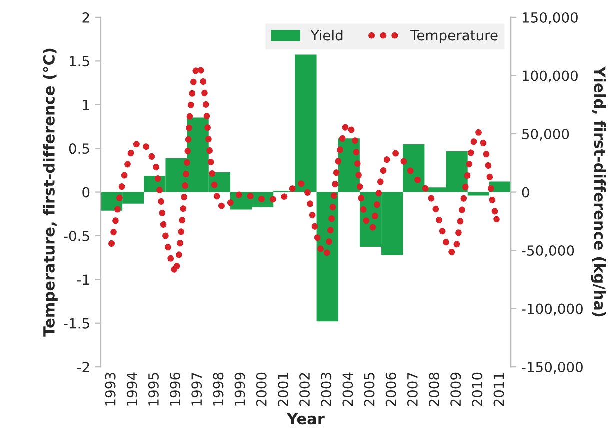 This screenshot has height=437, width=612. What do you see at coordinates (218, 389) in the screenshot?
I see `x-tick-label: 1998` at bounding box center [218, 389].